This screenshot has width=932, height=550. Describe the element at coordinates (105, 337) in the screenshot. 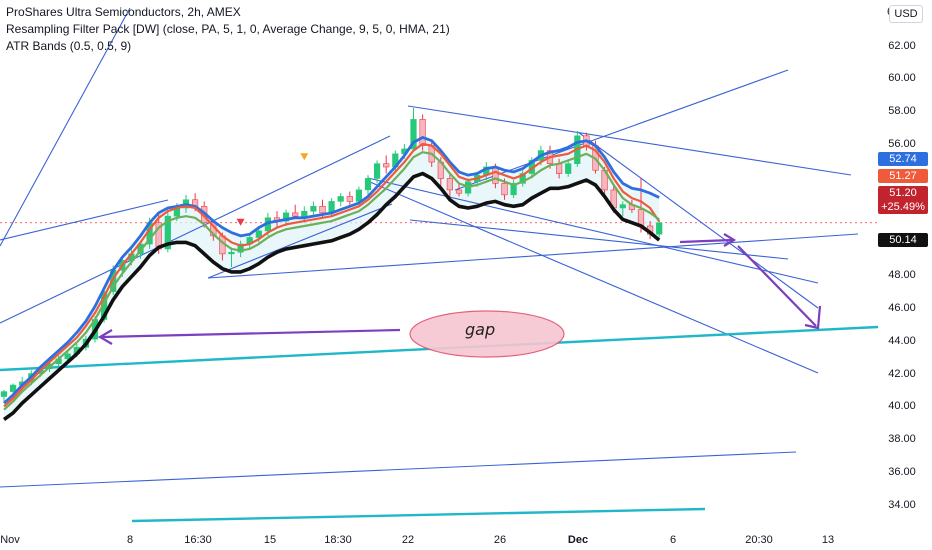

I see `arrow-gap-left-head` at that location.